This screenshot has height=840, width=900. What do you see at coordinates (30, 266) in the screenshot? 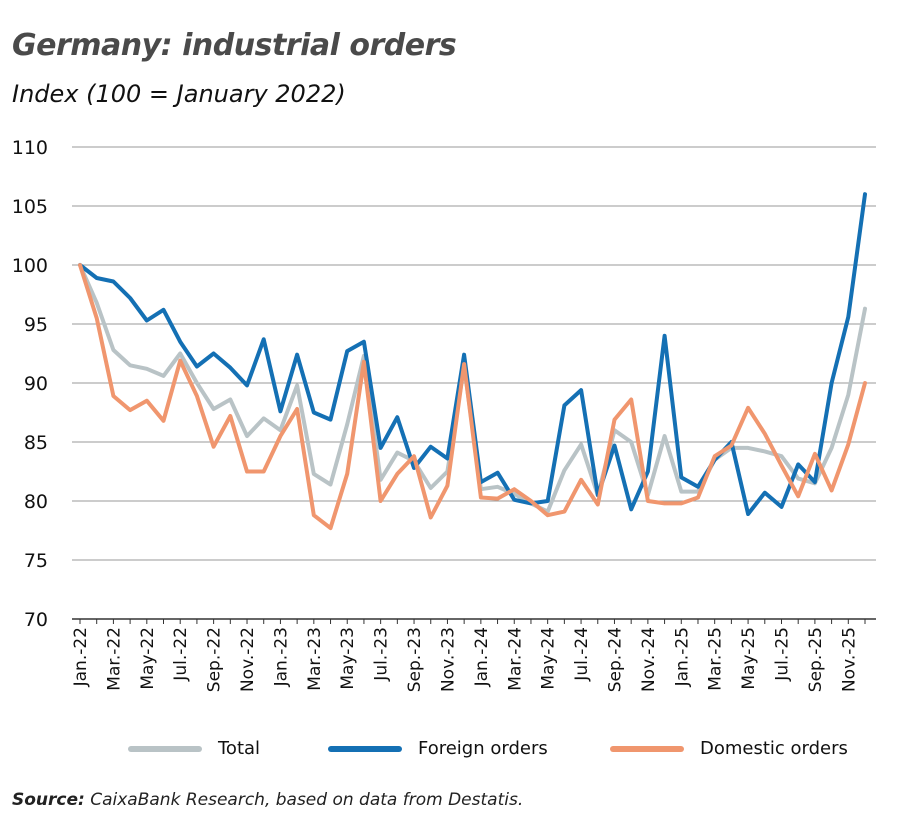
I see `y-tick-label: 100` at bounding box center [30, 266].